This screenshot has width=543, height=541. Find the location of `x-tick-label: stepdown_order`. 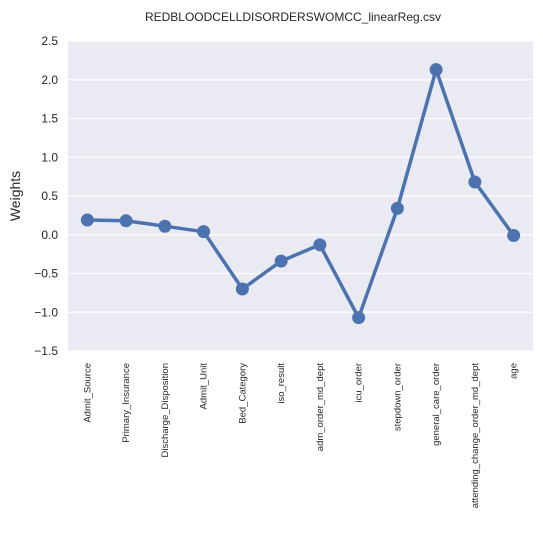

x-tick-label: stepdown_order is located at coordinates (397, 397).